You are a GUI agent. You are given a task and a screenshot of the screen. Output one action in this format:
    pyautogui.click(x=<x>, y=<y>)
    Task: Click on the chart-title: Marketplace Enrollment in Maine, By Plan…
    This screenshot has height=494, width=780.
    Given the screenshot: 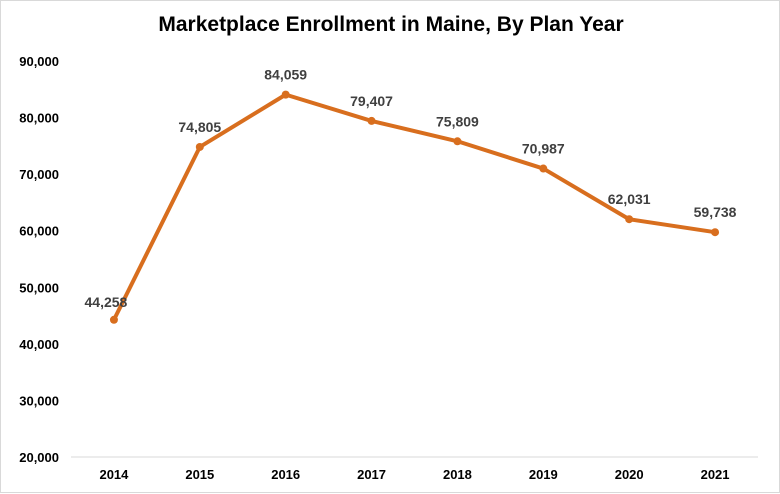 What is the action you would take?
    pyautogui.click(x=391, y=24)
    